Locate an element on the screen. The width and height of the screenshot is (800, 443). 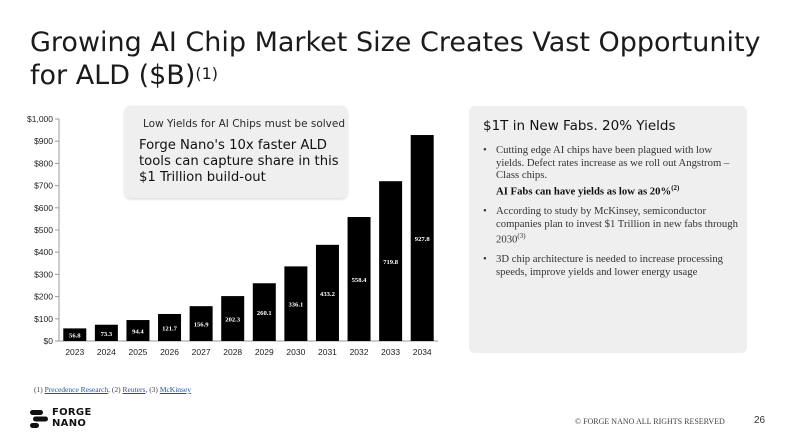
bar-value-label: 156.9 is located at coordinates (202, 325).